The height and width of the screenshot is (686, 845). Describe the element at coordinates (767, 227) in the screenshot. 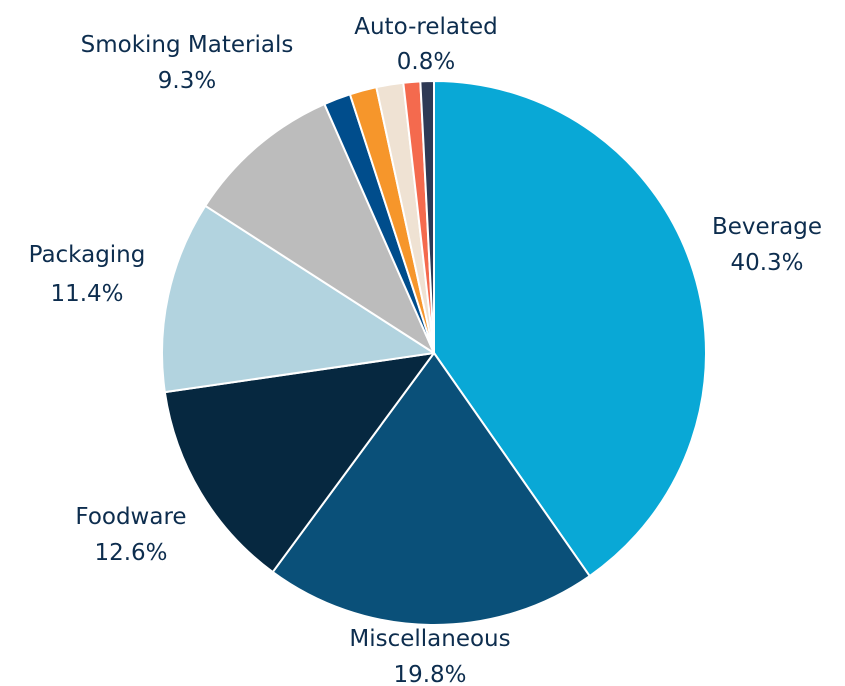

I see `label-beverage: Beverage` at that location.